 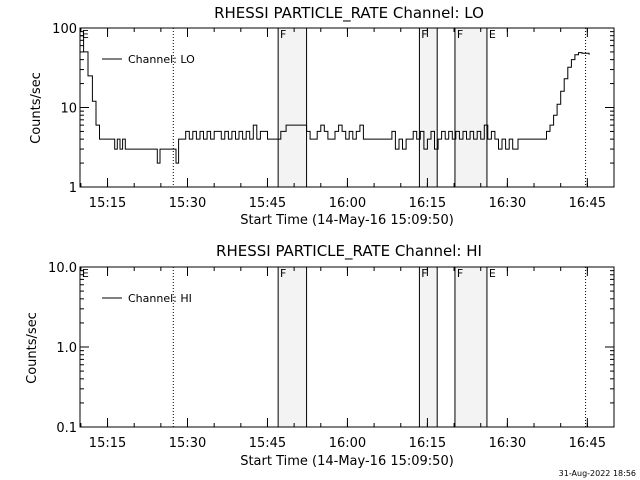 What do you see at coordinates (349, 13) in the screenshot?
I see `panel-lo-title: RHESSI PARTICLE_RATE Channel: LO` at bounding box center [349, 13].